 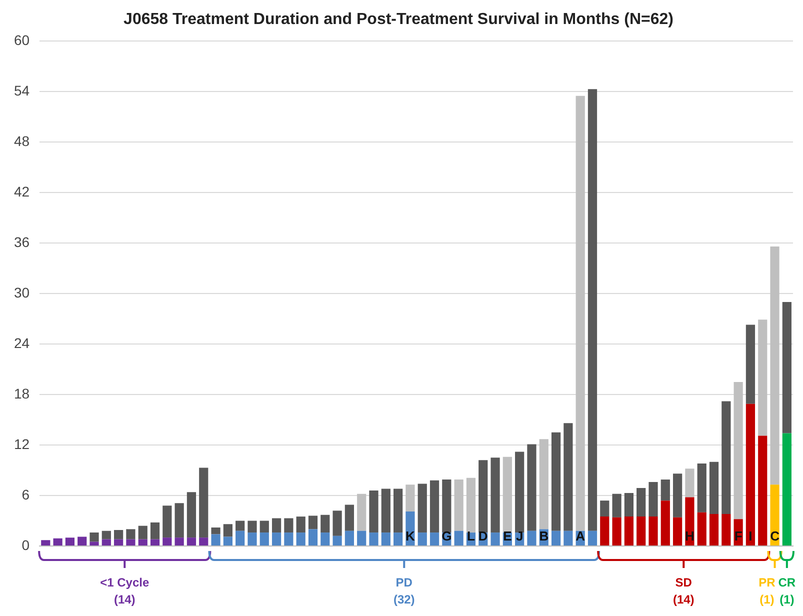 What do you see at coordinates (689, 536) in the screenshot?
I see `data-label: H` at bounding box center [689, 536].